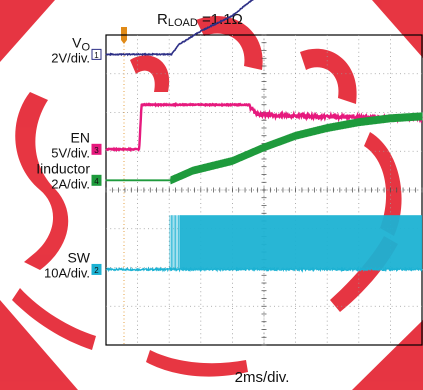 This screenshot has height=390, width=423. What do you see at coordinates (124, 186) in the screenshot?
I see `trigger-marker` at bounding box center [124, 186].